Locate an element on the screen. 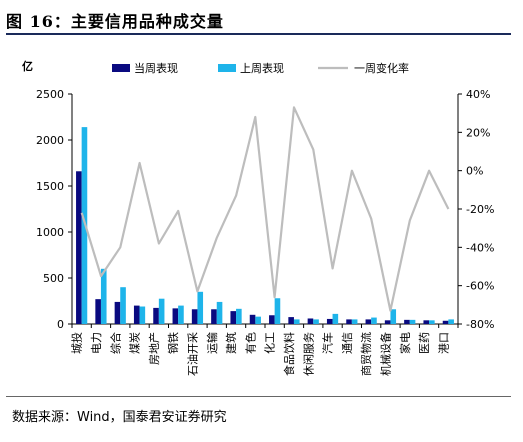 This screenshot has width=523, height=442. x-tick-label: 建筑 is located at coordinates (231, 343).